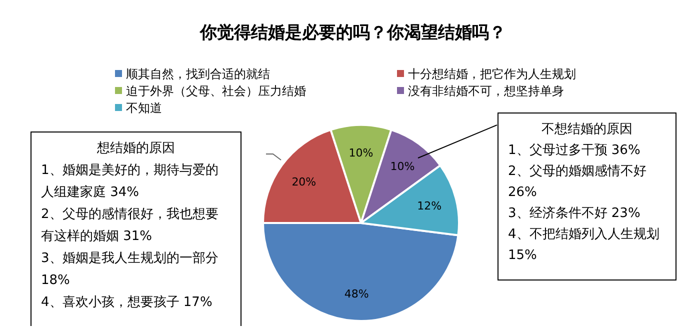  I want to click on text: 4、不把结婚列入人生规划 15%, so click(584, 245).